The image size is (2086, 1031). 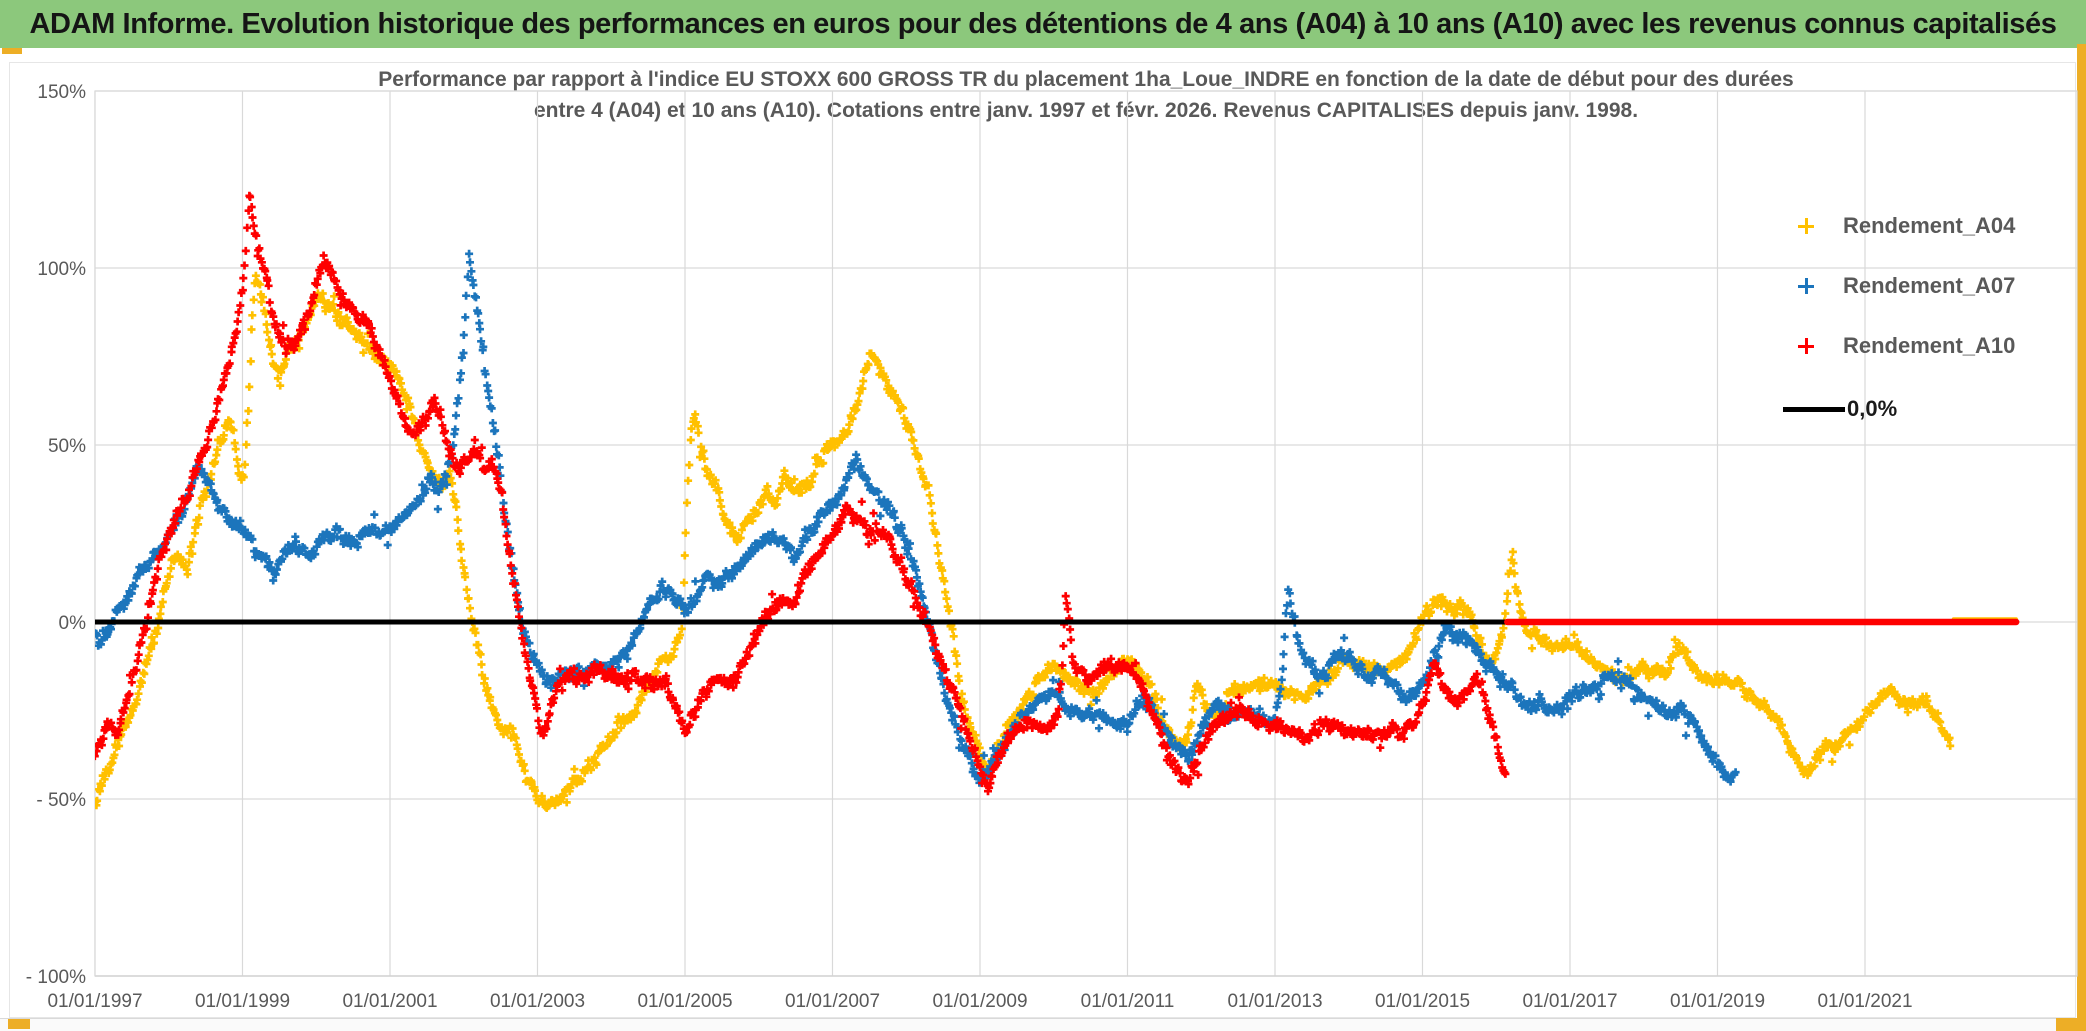 I want to click on plus-marker-icon-a07, so click(x=1806, y=286).